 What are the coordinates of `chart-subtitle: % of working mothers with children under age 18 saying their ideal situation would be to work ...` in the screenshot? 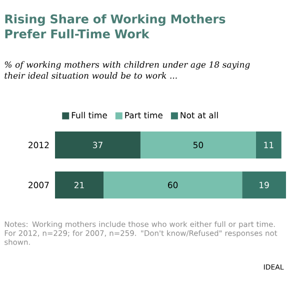 It's located at (127, 70).